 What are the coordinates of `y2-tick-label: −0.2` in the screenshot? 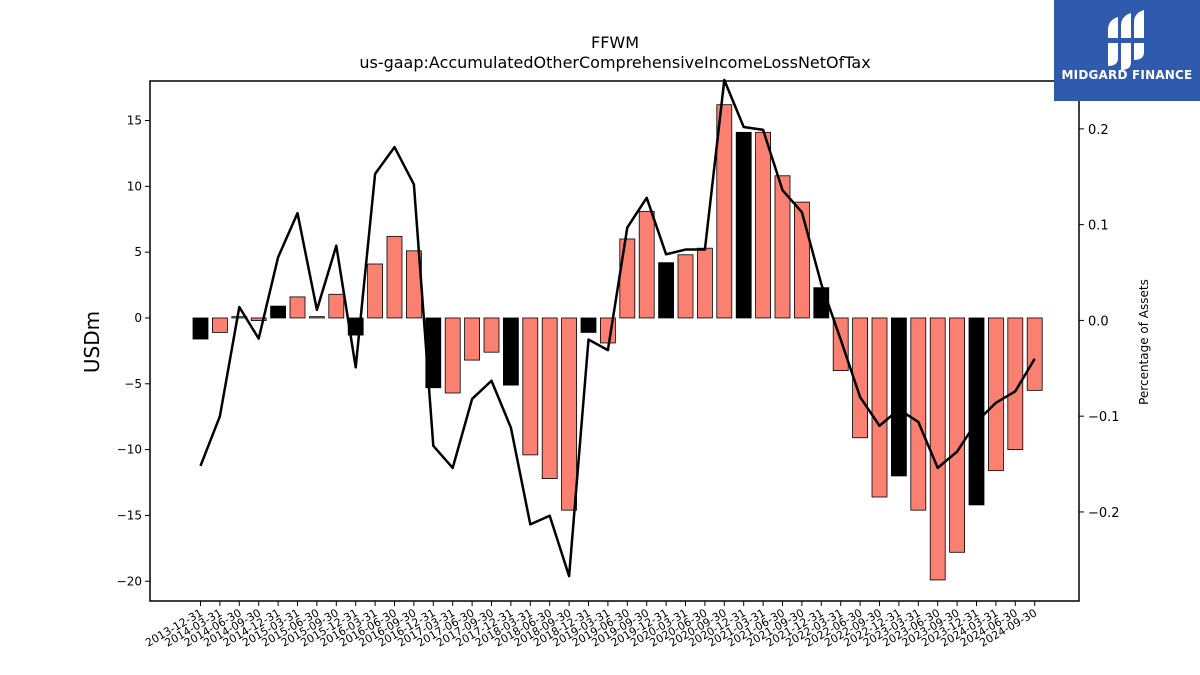 It's located at (1104, 513).